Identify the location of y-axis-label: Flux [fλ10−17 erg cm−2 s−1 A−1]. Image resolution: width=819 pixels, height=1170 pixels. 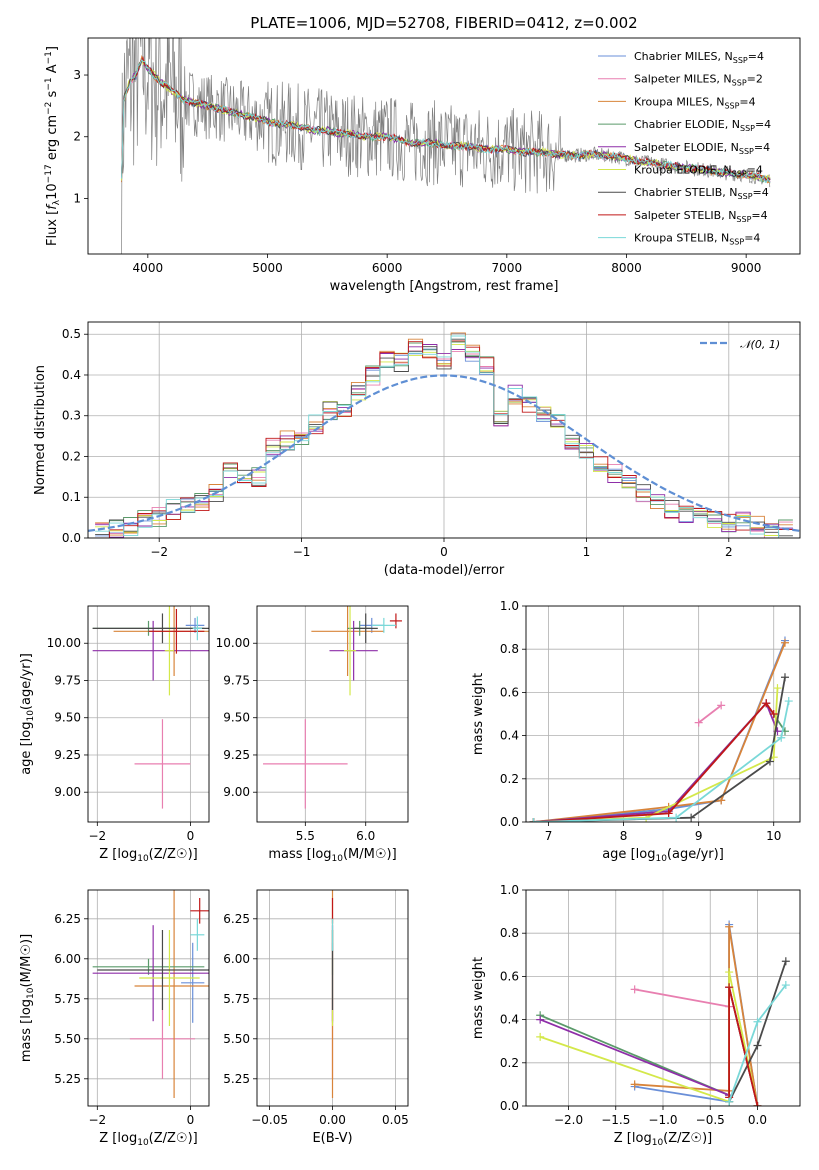
(53, 146).